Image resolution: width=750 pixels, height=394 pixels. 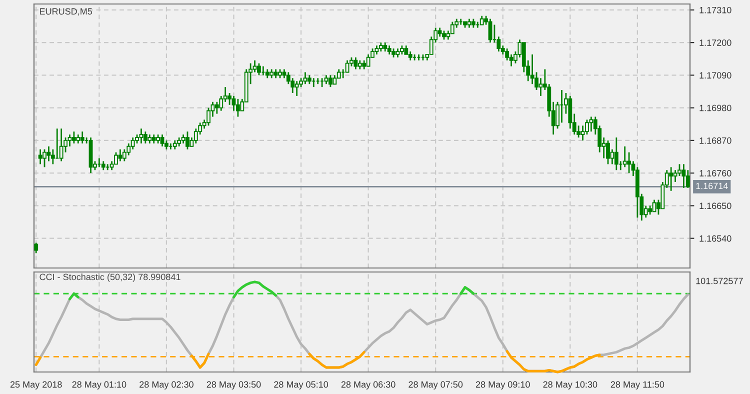 I want to click on x-tick-label: 28 May 02:30, so click(x=167, y=385).